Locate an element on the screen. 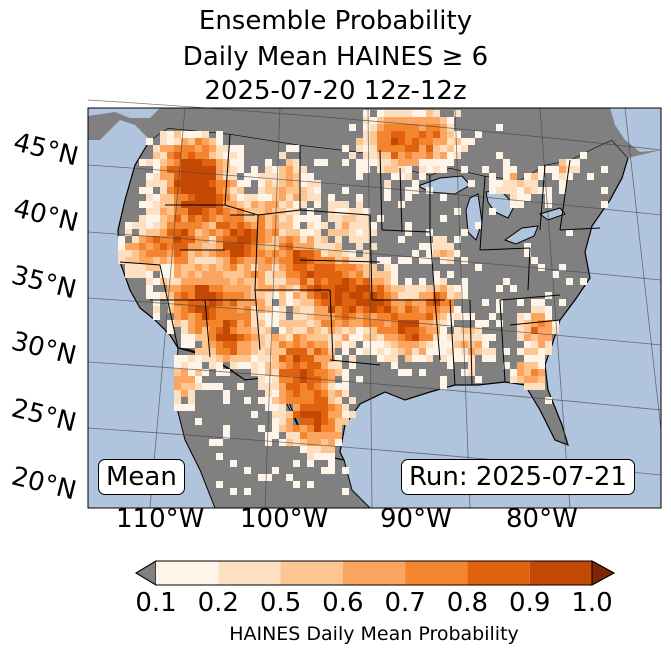  meridian-line is located at coordinates (167, 308).